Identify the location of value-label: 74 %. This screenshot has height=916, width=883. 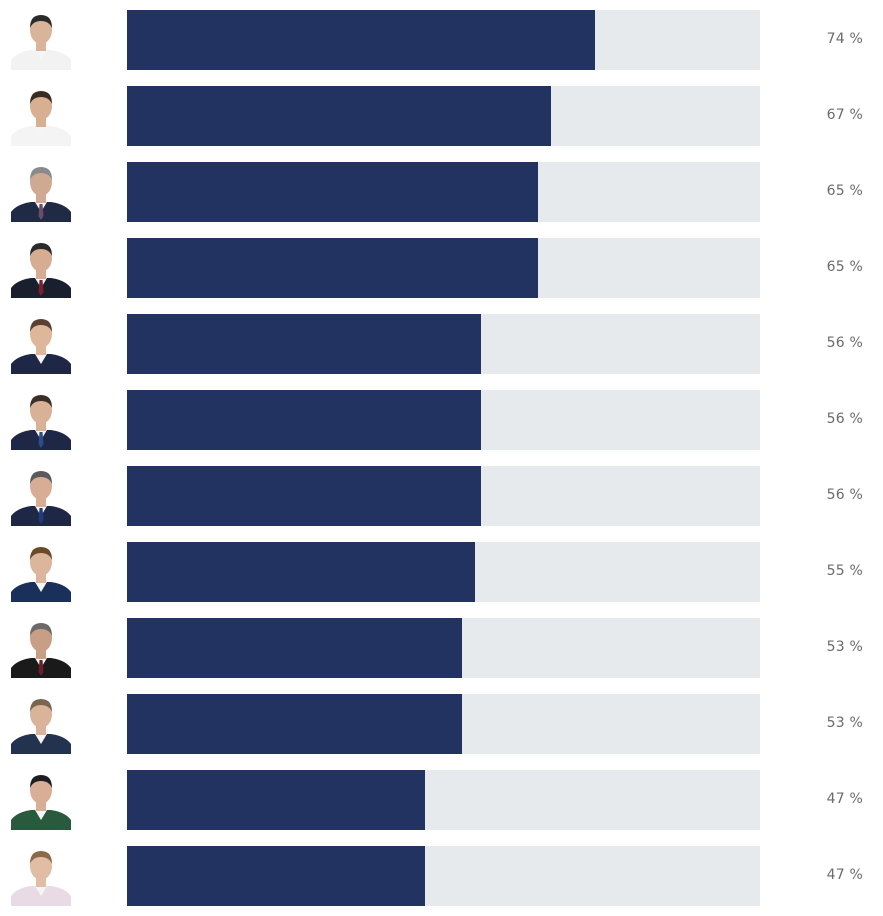
(844, 39).